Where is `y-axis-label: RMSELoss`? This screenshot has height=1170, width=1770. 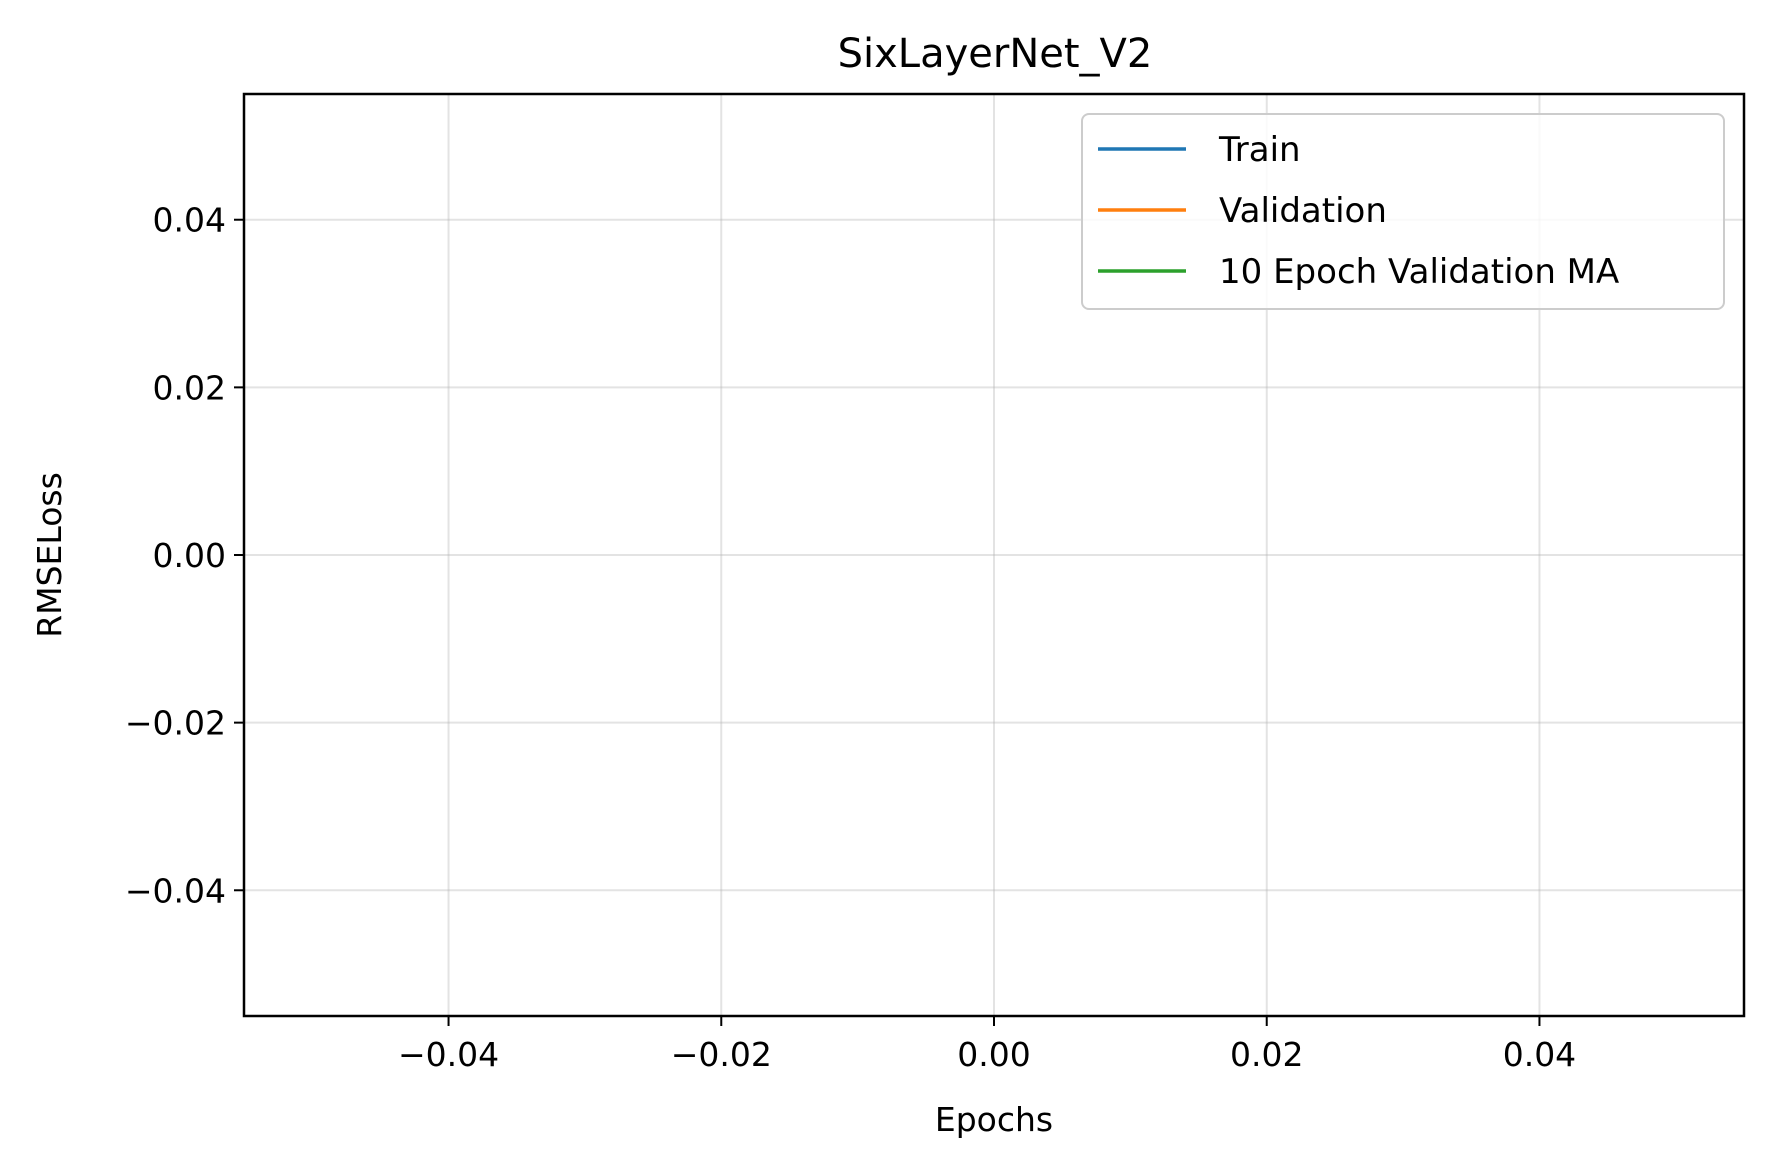 y-axis-label: RMSELoss is located at coordinates (49, 555).